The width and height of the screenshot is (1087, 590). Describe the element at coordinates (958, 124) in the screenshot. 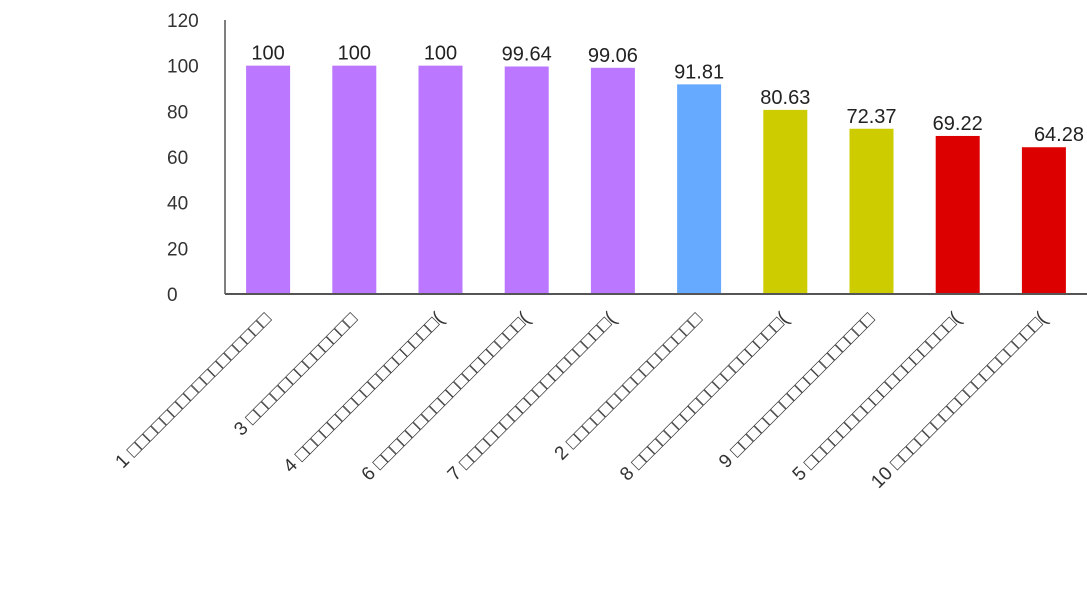

I see `bar-value-label: 69.22` at that location.